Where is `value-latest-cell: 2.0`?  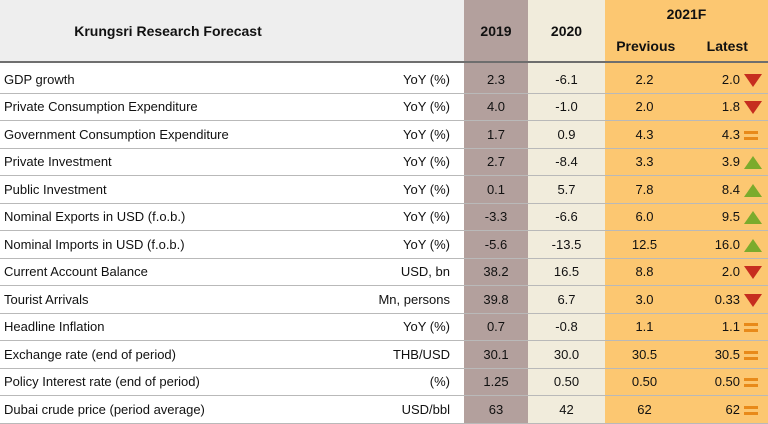
value-latest-cell: 2.0 is located at coordinates (714, 272).